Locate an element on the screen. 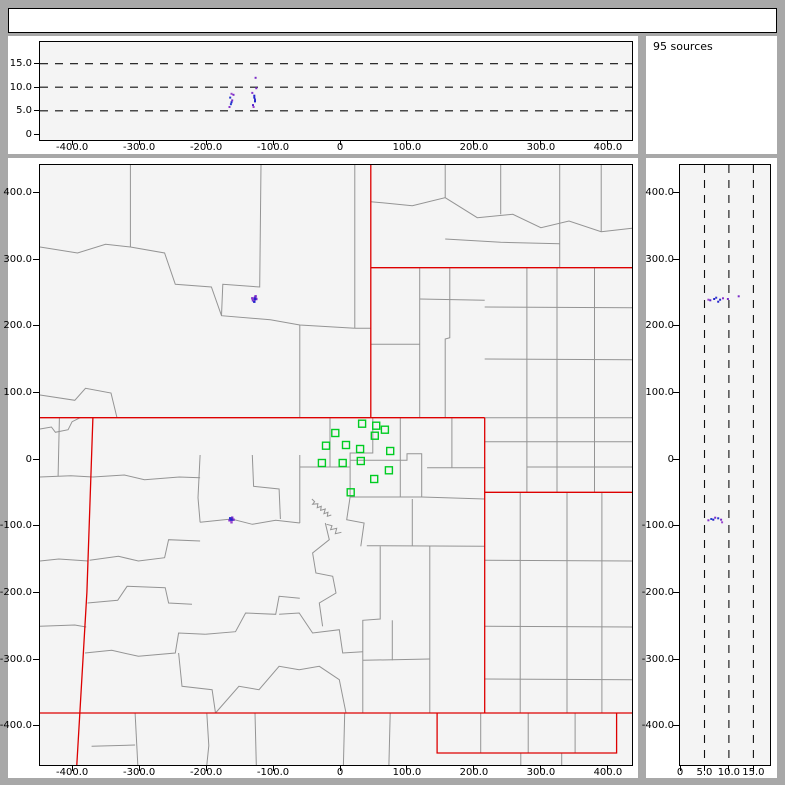 The image size is (785, 785). stations-layer is located at coordinates (356, 458).